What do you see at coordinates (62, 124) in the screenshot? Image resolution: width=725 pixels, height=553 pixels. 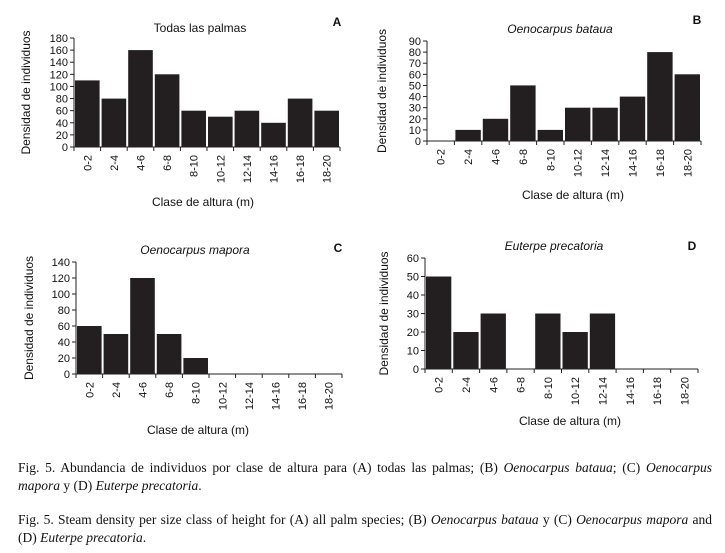 I see `y-tick-label-a-40: 40` at bounding box center [62, 124].